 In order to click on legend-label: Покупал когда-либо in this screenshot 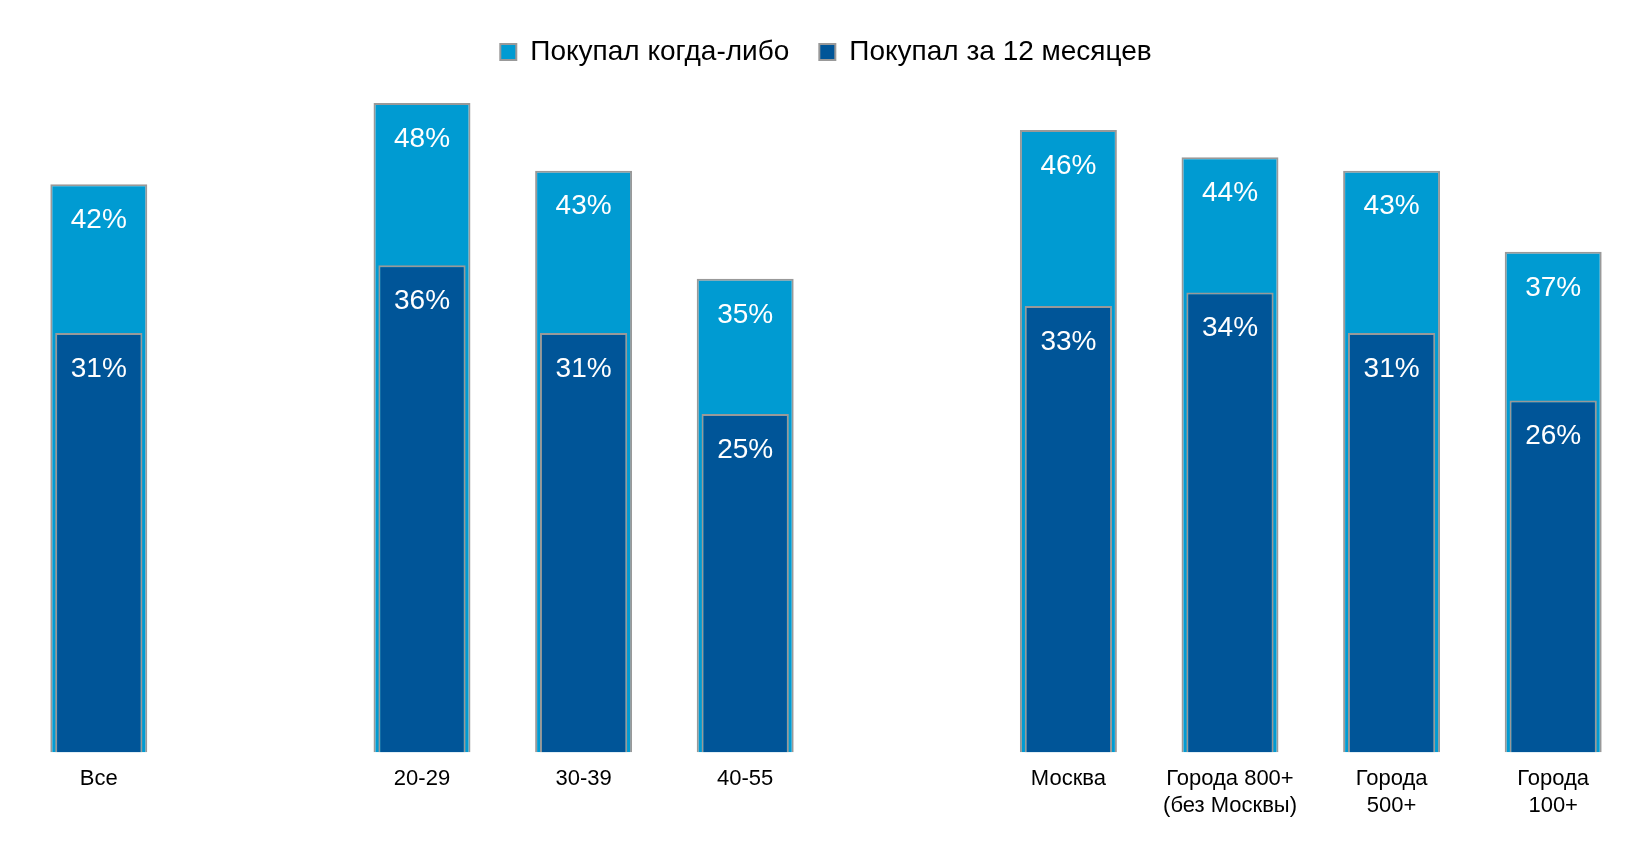, I will do `click(660, 50)`.